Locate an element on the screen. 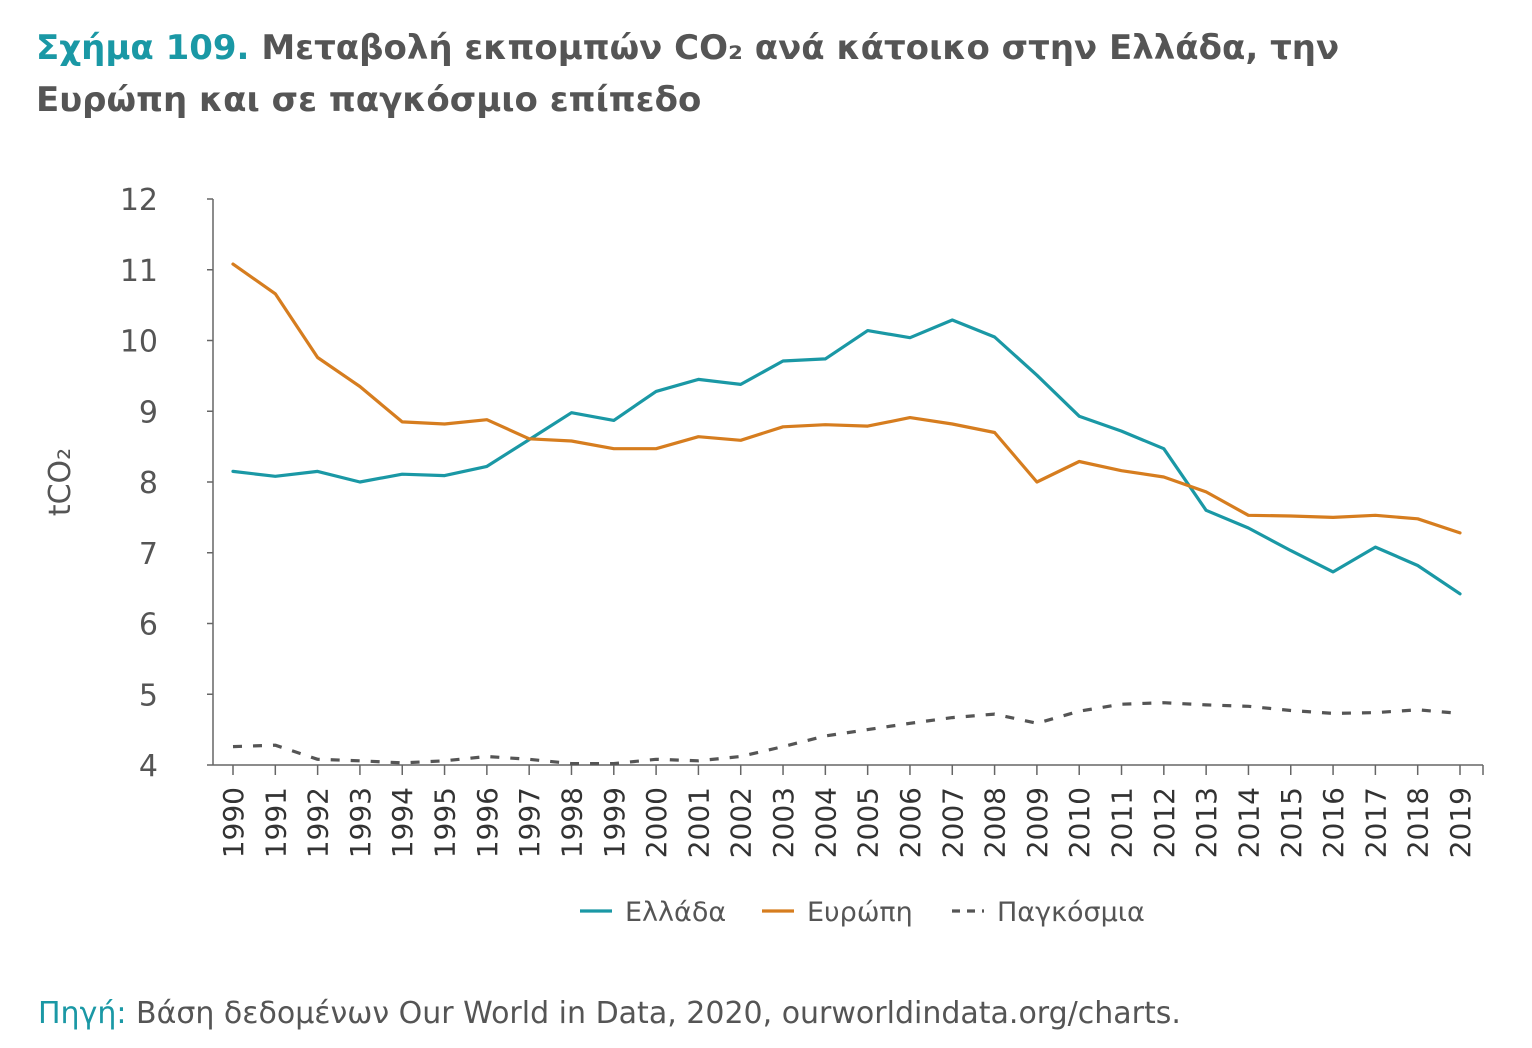 This screenshot has width=1532, height=1048. x-tick-label-2019: 2019 is located at coordinates (1460, 822).